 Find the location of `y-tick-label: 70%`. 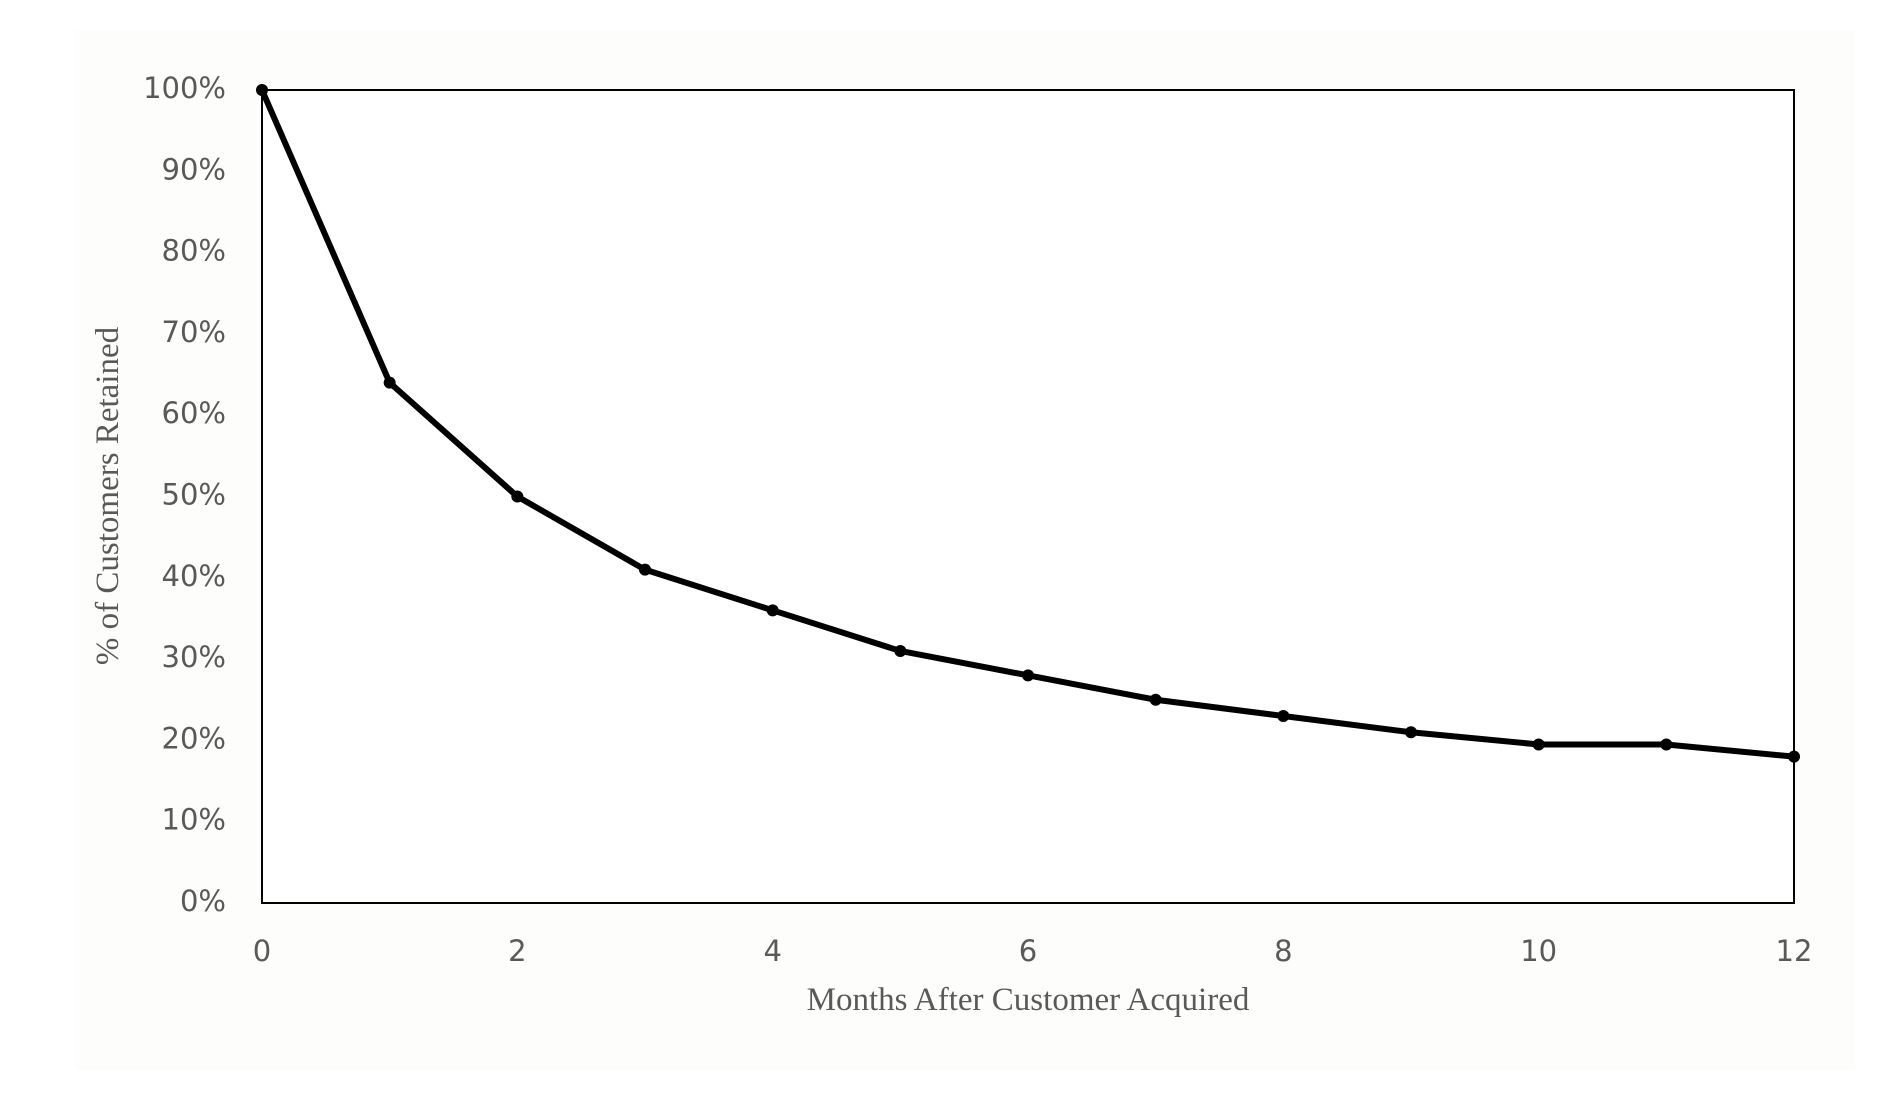

y-tick-label: 70% is located at coordinates (194, 332).